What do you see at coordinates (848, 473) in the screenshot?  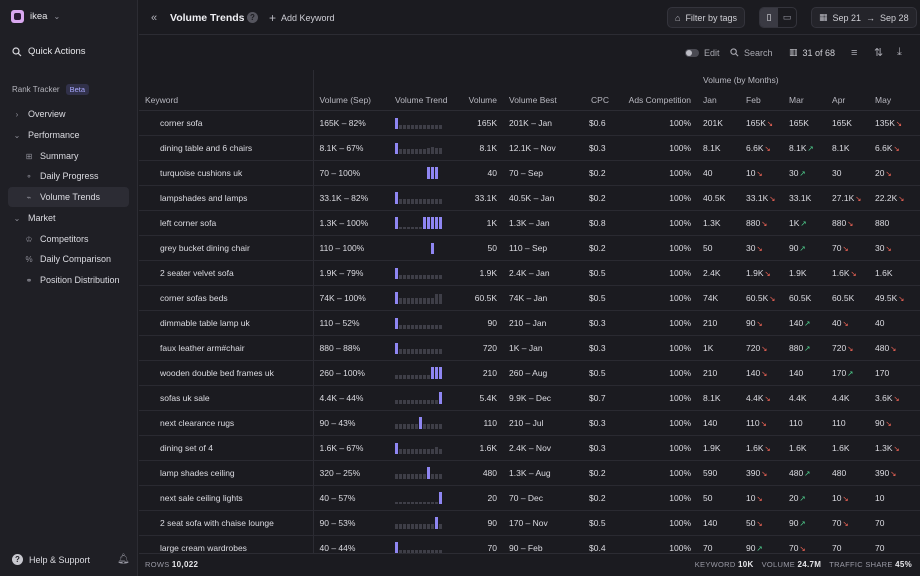 I see `month-volume-cell: 480` at bounding box center [848, 473].